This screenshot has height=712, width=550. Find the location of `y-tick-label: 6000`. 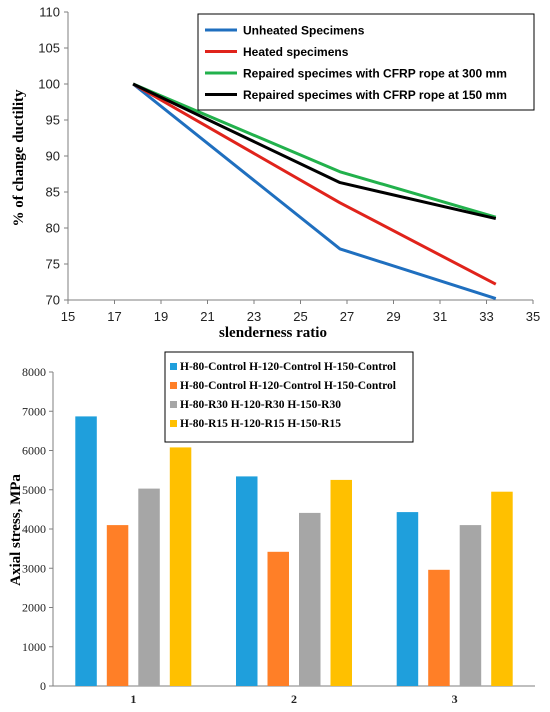

y-tick-label: 6000 is located at coordinates (34, 451).